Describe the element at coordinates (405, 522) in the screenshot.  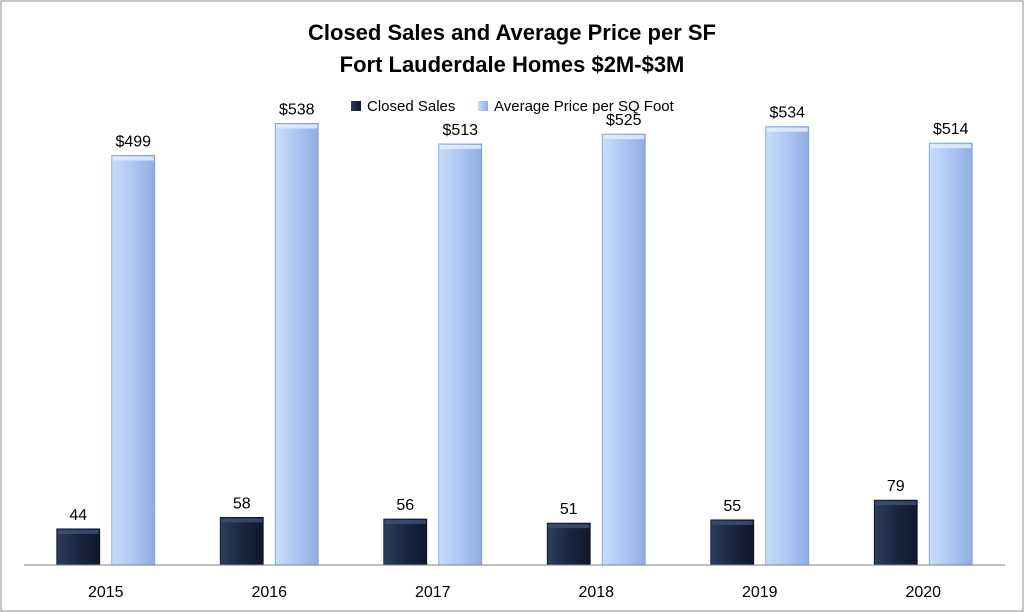
I see `bar-cap-closed-sales-2017` at that location.